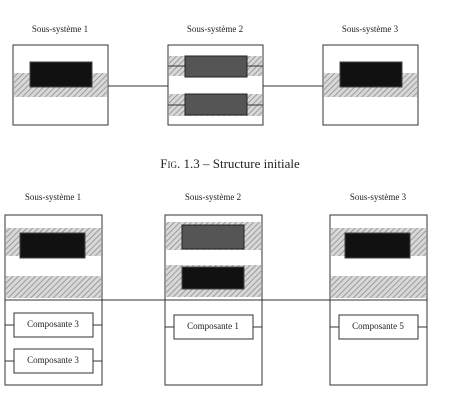 This screenshot has width=456, height=396. Describe the element at coordinates (179, 163) in the screenshot. I see `caption-label: Fig. 1.3` at that location.